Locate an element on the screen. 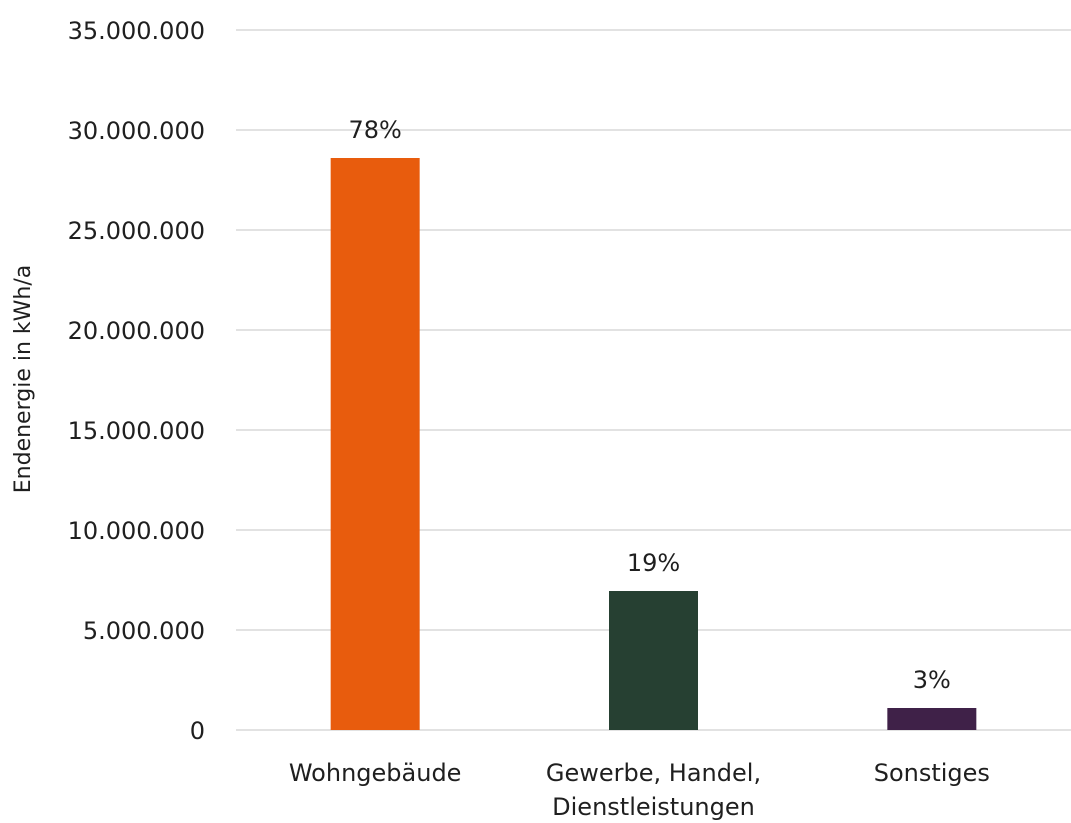 This screenshot has height=823, width=1071. x-category-label-line: Gewerbe, Handel, is located at coordinates (653, 773).